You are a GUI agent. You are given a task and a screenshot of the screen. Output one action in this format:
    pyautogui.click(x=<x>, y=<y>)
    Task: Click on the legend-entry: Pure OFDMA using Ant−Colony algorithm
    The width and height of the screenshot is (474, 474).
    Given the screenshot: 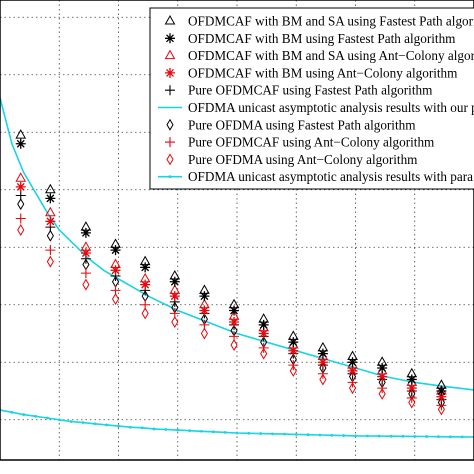 What is the action you would take?
    pyautogui.click(x=292, y=159)
    